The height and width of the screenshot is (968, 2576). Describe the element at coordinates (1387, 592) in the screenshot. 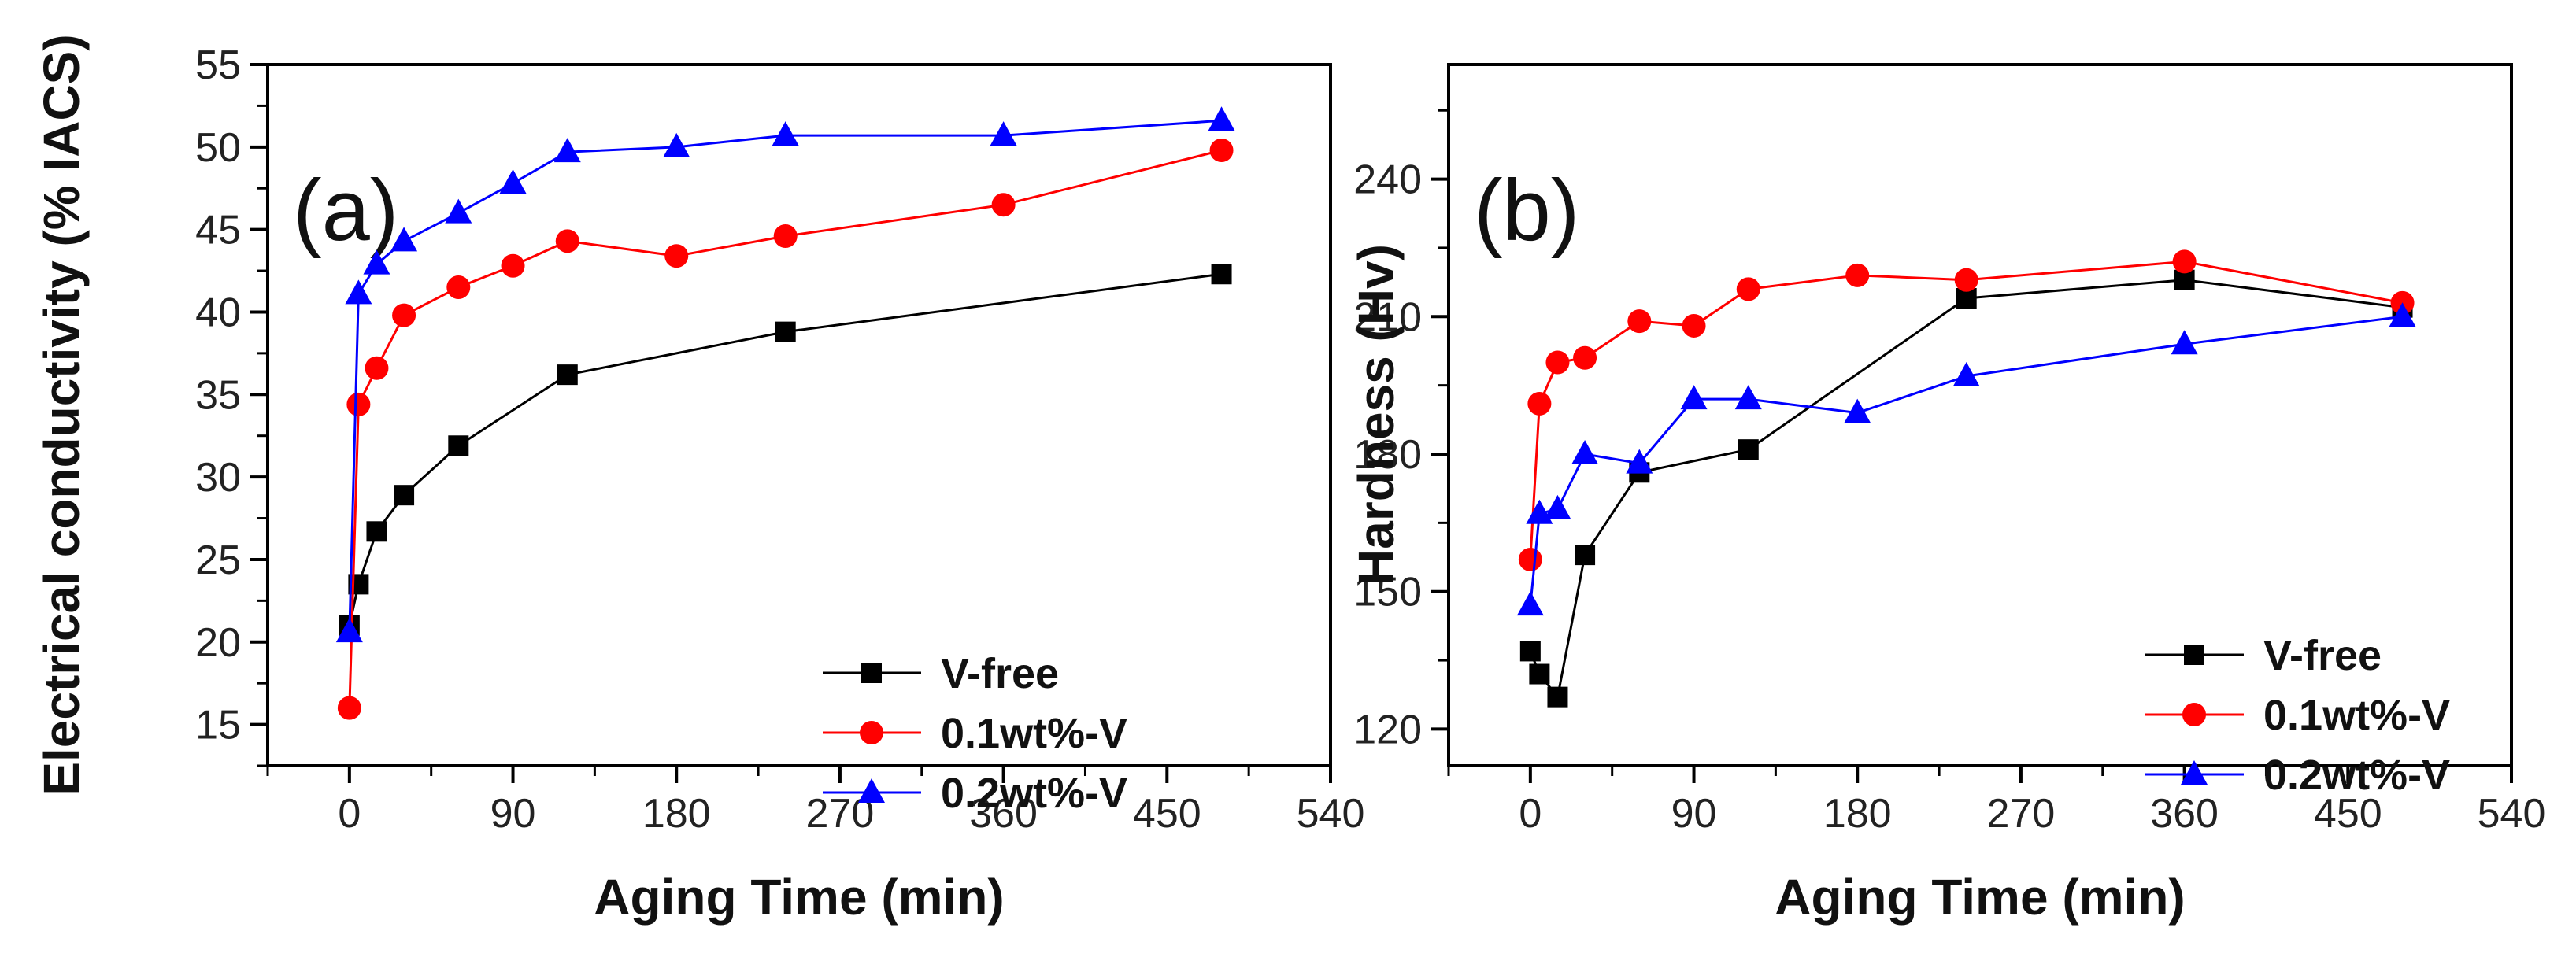

I see `y-tick-label-b: 150` at that location.